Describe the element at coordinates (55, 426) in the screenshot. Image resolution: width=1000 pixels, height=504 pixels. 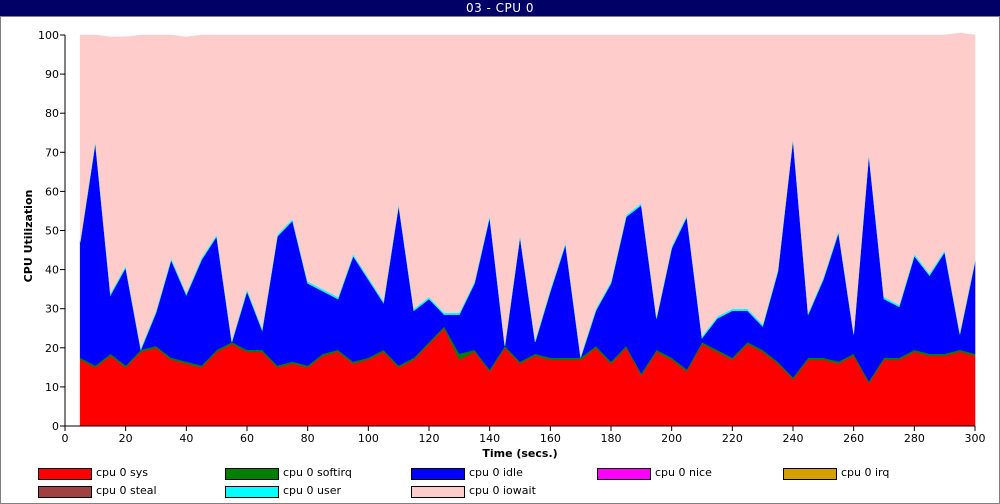
I see `y-tick-label: 0` at that location.